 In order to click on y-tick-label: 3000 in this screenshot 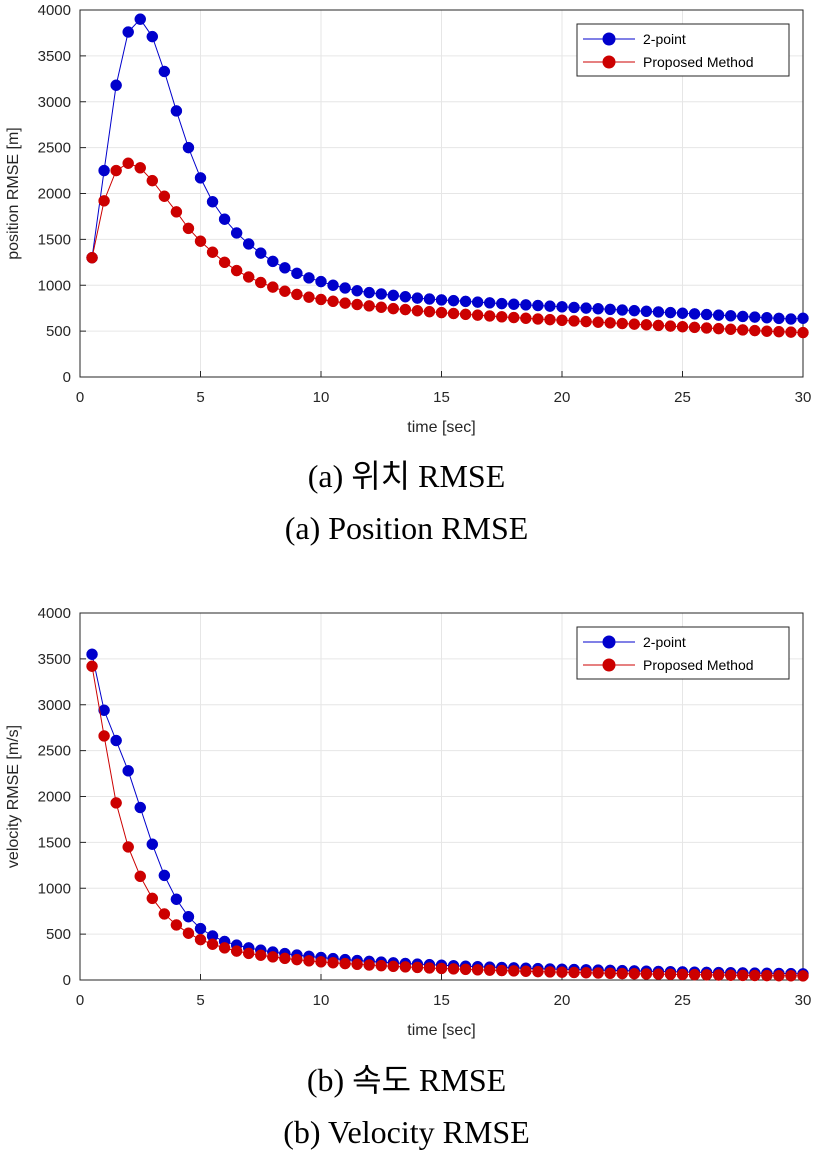, I will do `click(54, 102)`.